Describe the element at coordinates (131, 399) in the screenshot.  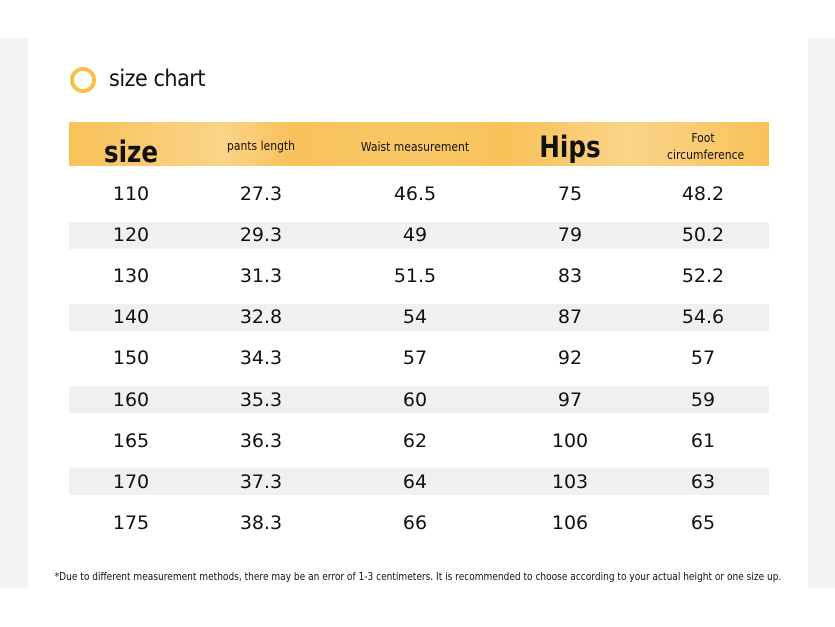
I see `table-cell: 160` at that location.